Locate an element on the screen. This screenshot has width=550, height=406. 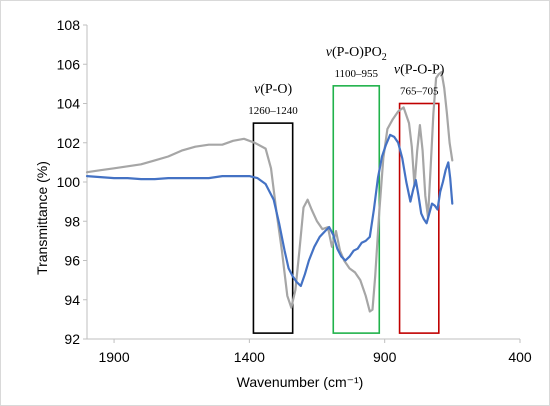
annotation-range: 765–705 is located at coordinates (419, 92).